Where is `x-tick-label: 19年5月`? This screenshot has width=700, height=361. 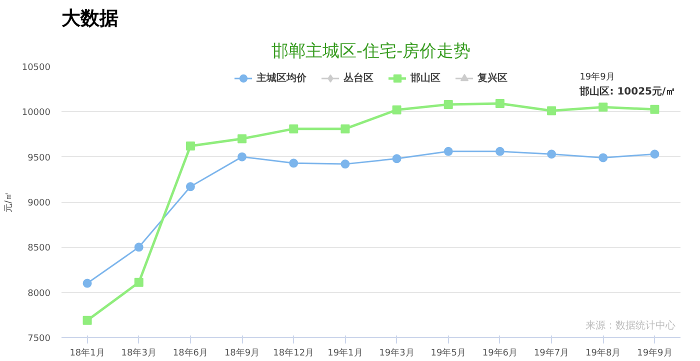
x-tick-label: 19年5月 is located at coordinates (448, 353).